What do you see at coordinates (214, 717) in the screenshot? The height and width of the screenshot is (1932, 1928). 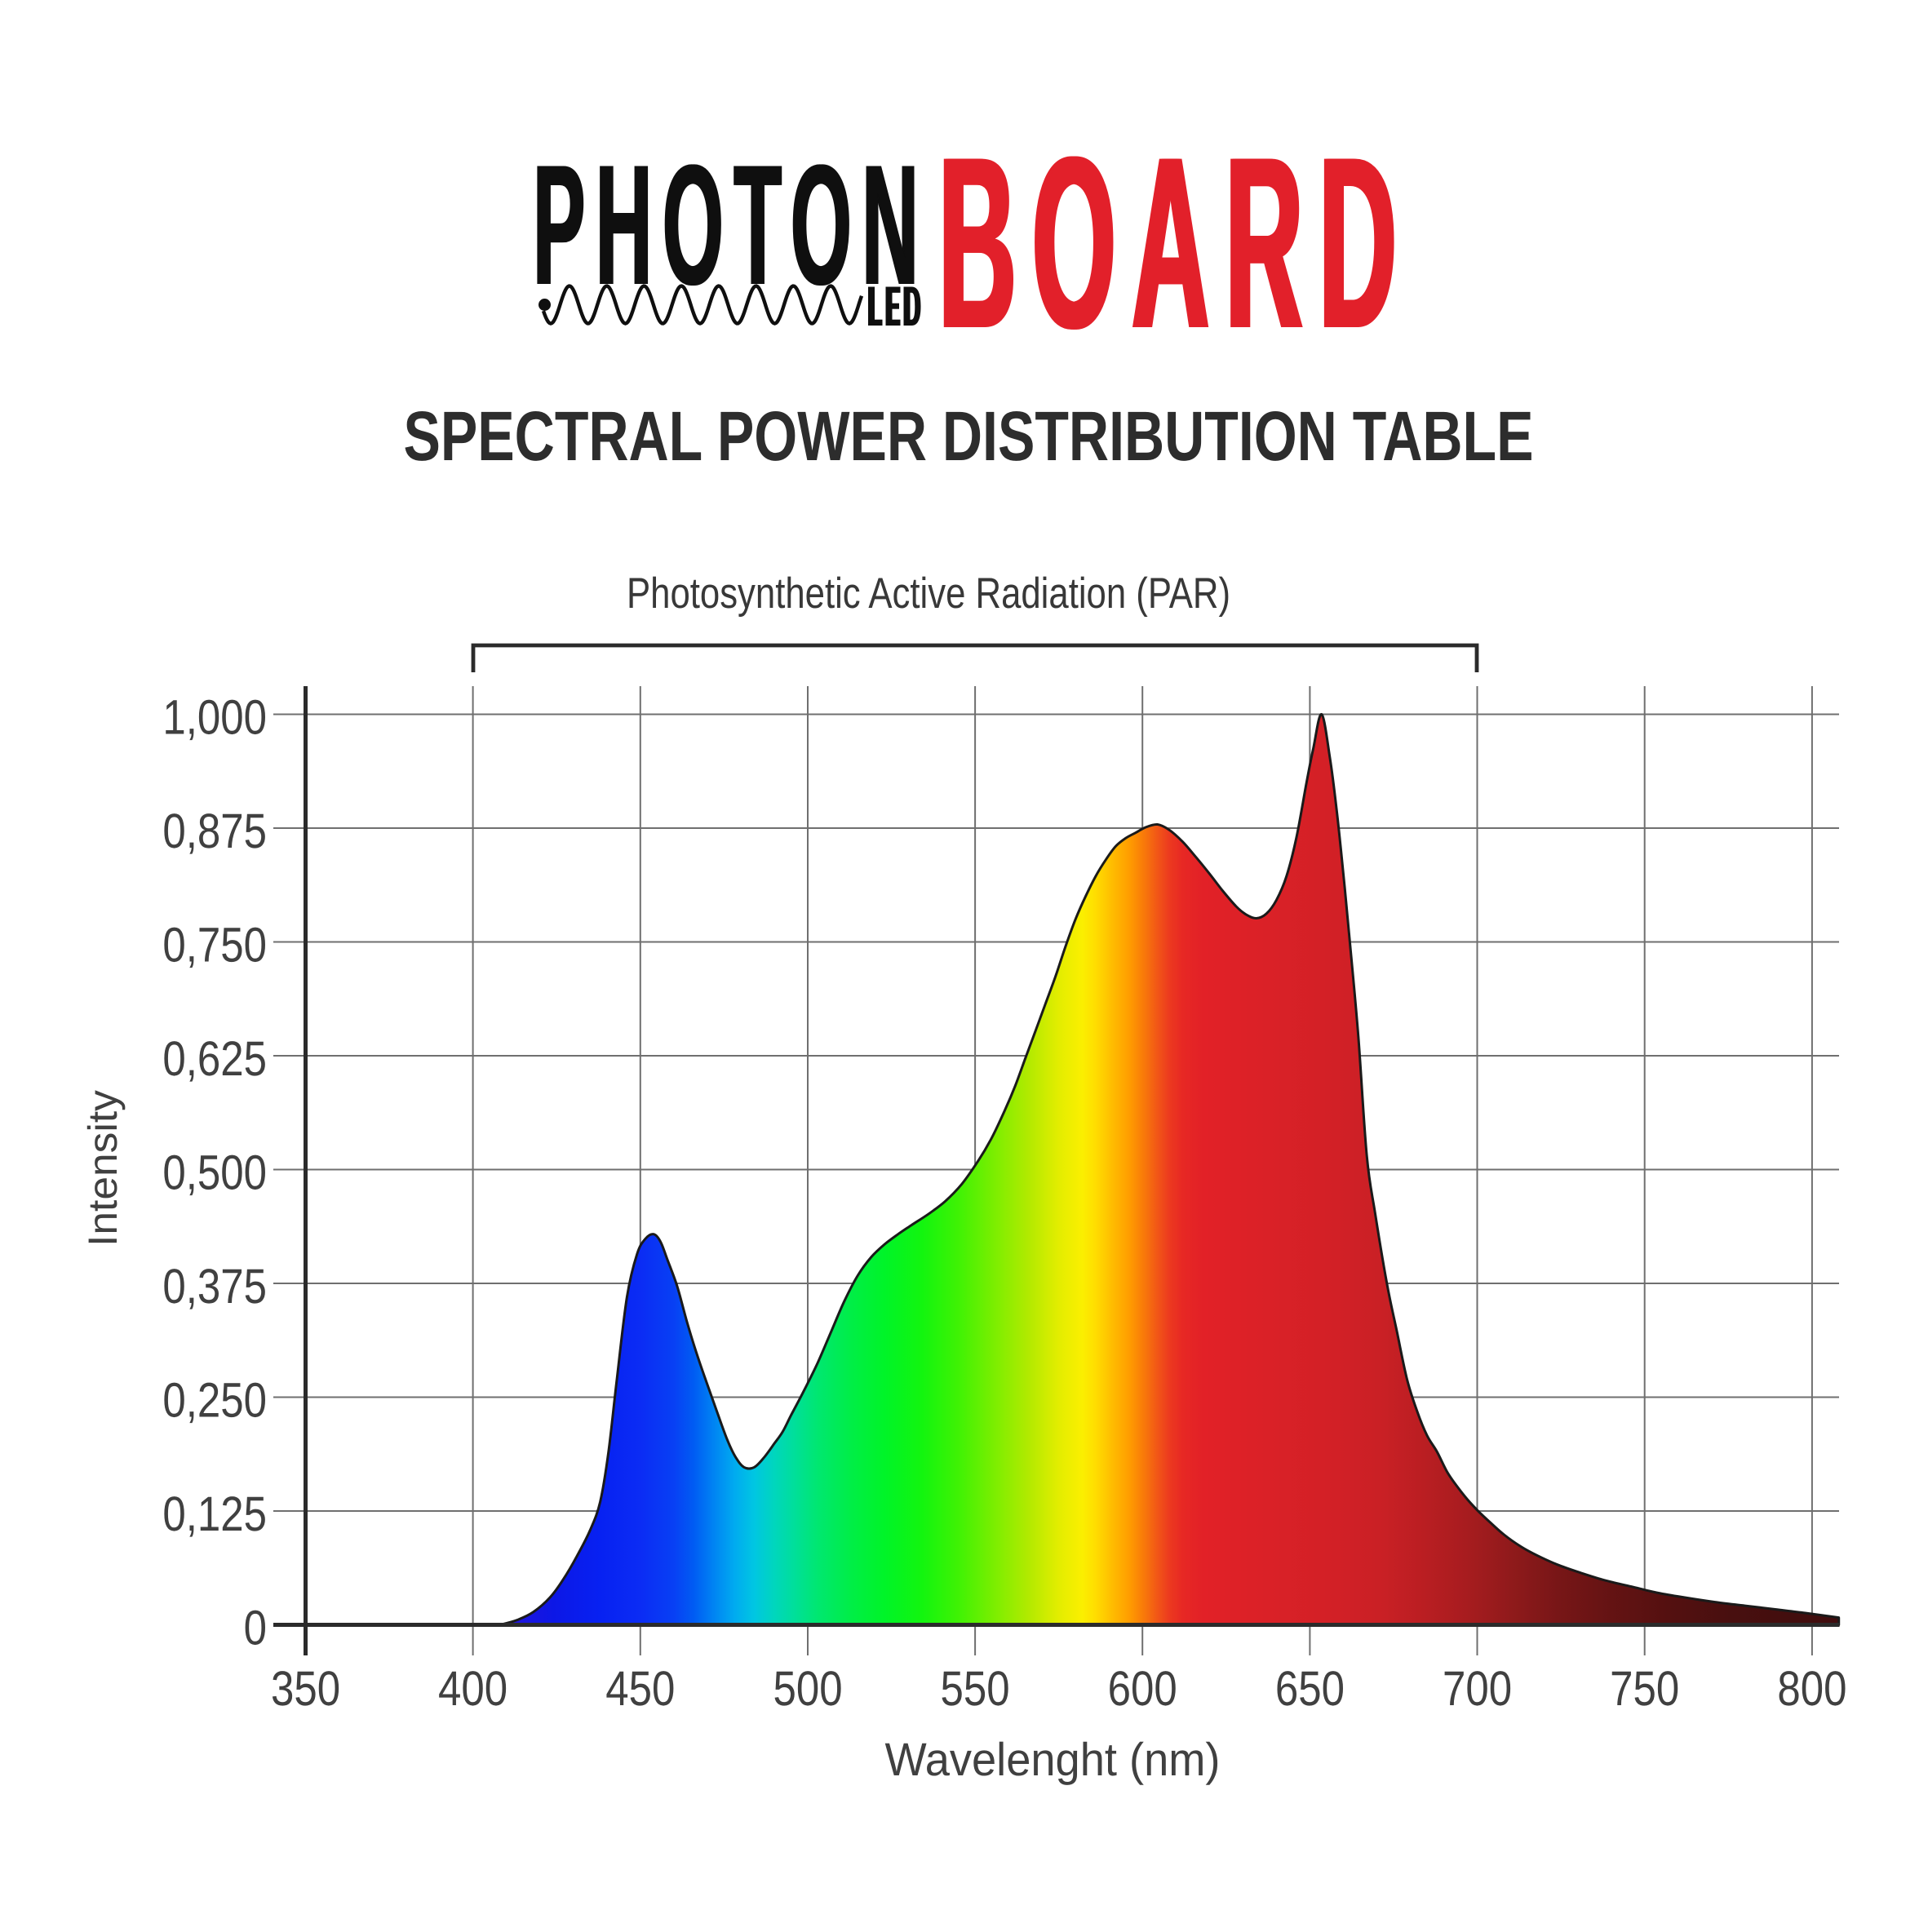 I see `svg-text: 1,000` at bounding box center [214, 717].